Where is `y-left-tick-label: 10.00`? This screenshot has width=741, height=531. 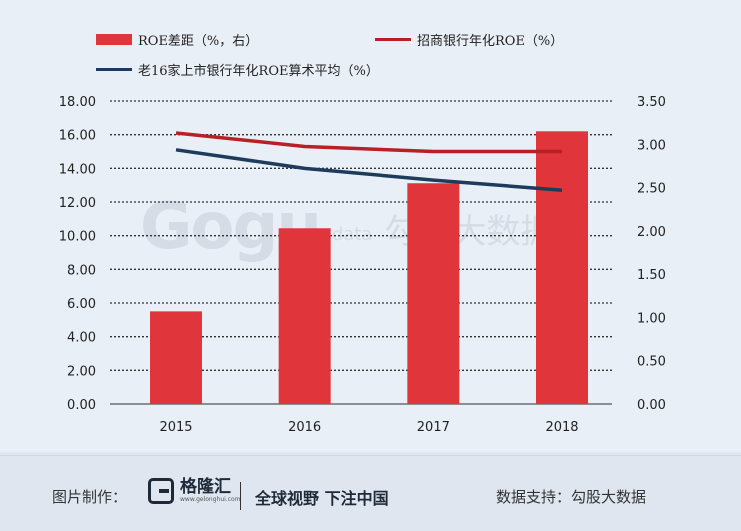
y-left-tick-label: 10.00 is located at coordinates (77, 237).